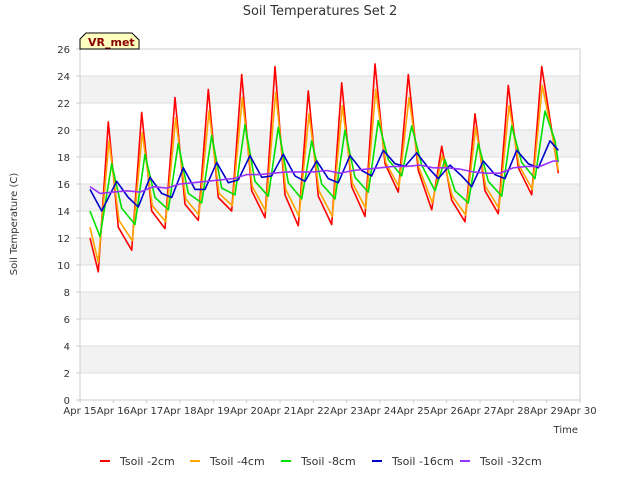 The image size is (640, 484). Describe the element at coordinates (279, 411) in the screenshot. I see `x-tick-label: Apr 21` at that location.